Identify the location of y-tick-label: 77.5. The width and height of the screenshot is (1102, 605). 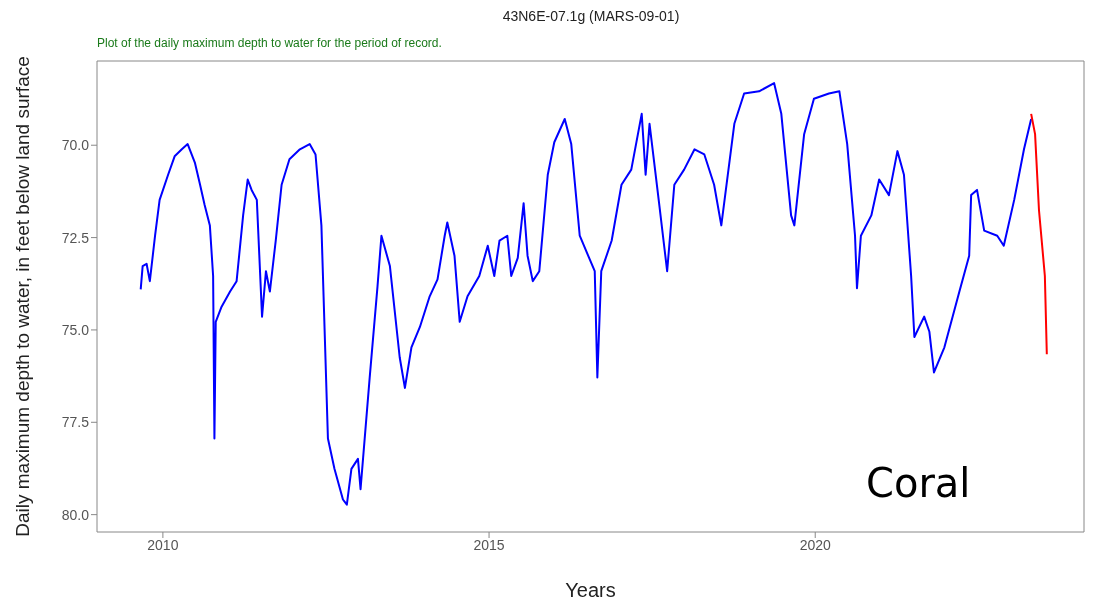
(75, 422).